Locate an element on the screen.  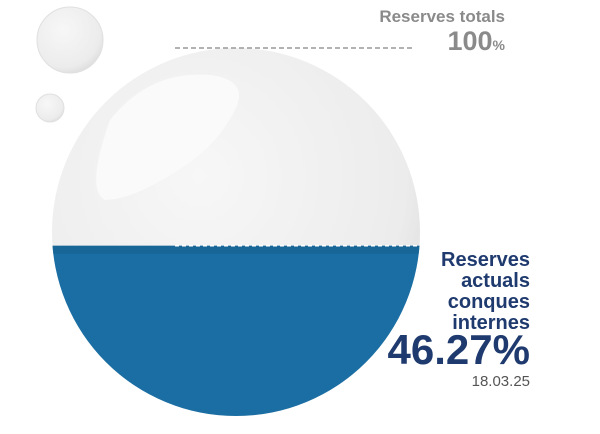
value-label: 46.27% is located at coordinates (459, 349).